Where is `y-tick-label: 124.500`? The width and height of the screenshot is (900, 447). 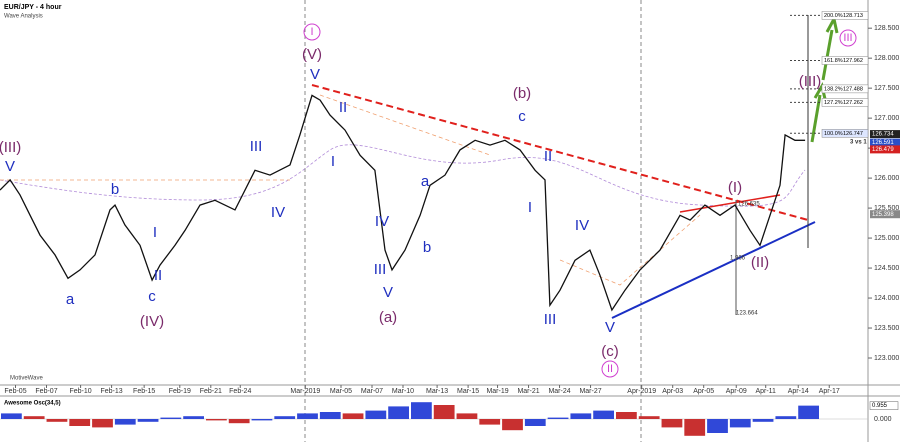
y-tick-label: 124.500 is located at coordinates (886, 268).